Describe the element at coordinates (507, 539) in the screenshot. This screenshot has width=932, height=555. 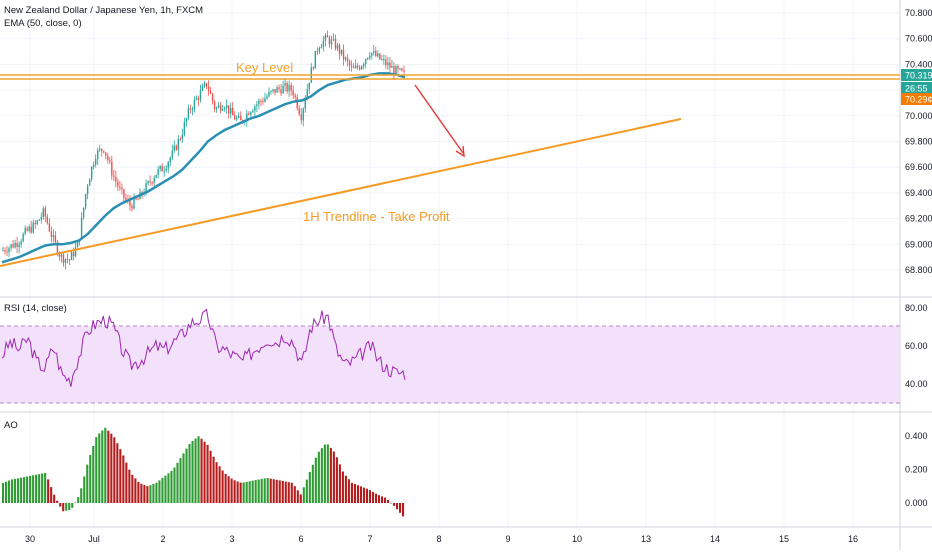
I see `time-tick-label: 9` at that location.